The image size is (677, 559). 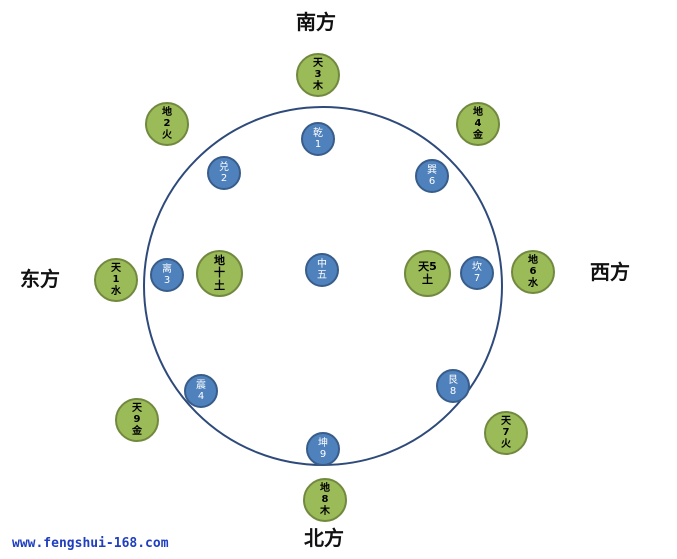 I want to click on number-node-tian9: 天 9 金, so click(x=137, y=420).